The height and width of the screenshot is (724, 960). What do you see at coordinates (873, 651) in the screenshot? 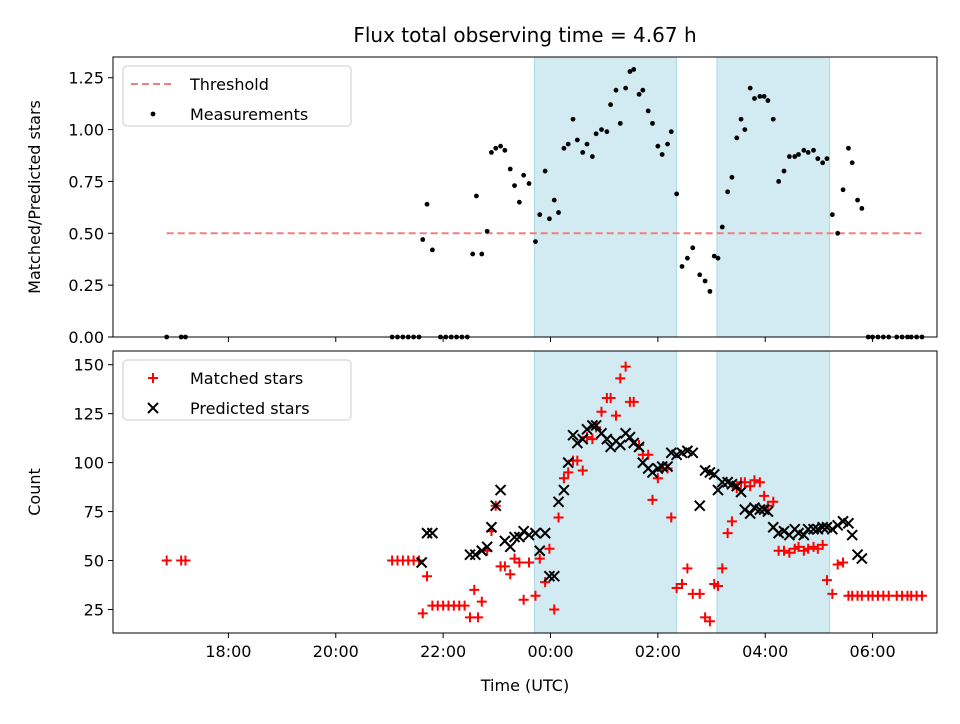
I see `x-tick-label: 06:00` at bounding box center [873, 651].